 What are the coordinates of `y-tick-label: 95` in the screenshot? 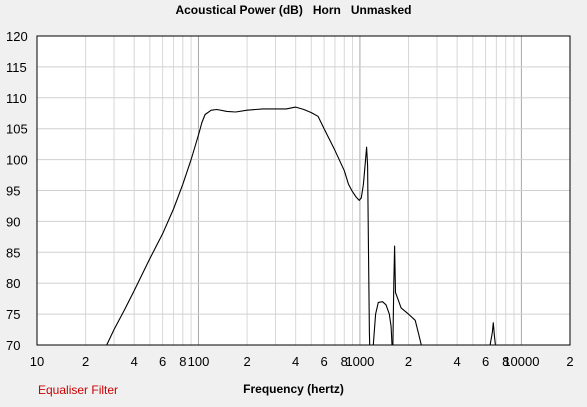 It's located at (13, 191).